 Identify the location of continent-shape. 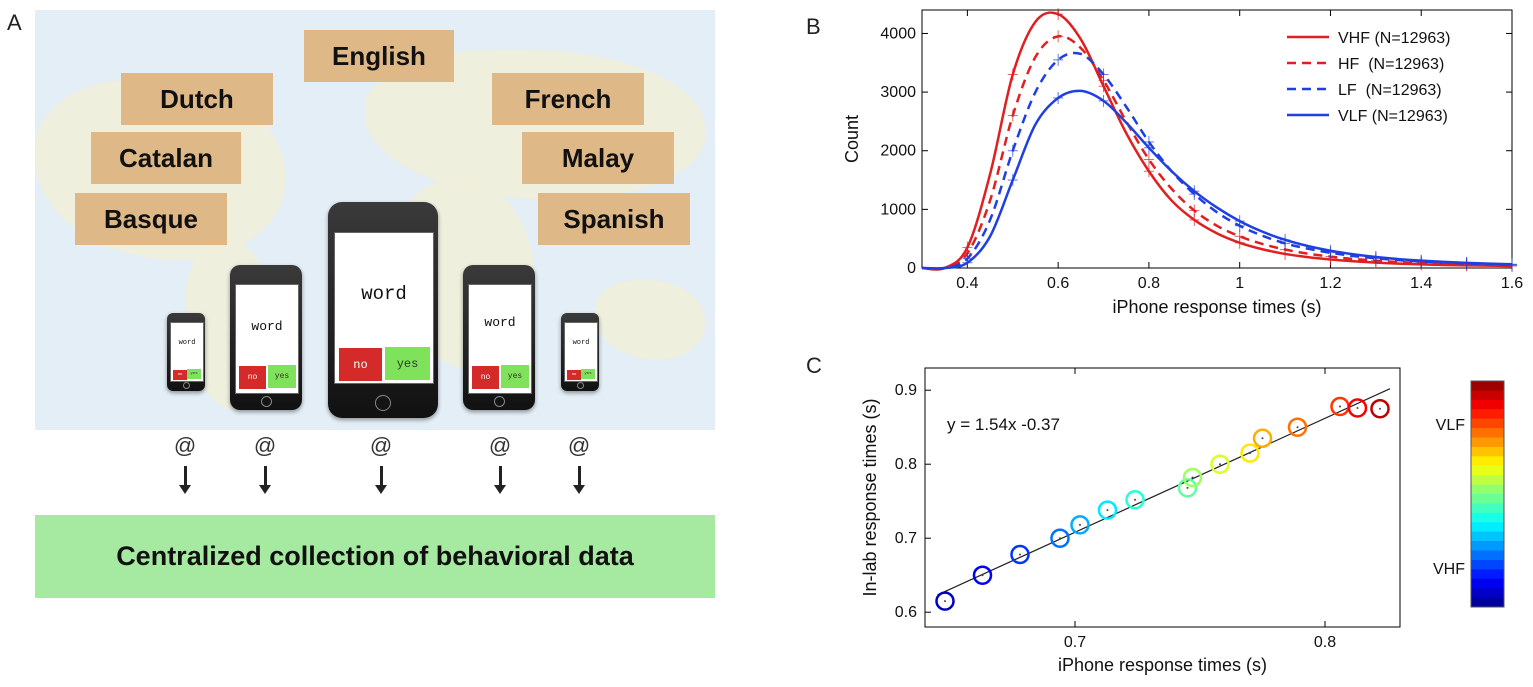
(650, 320).